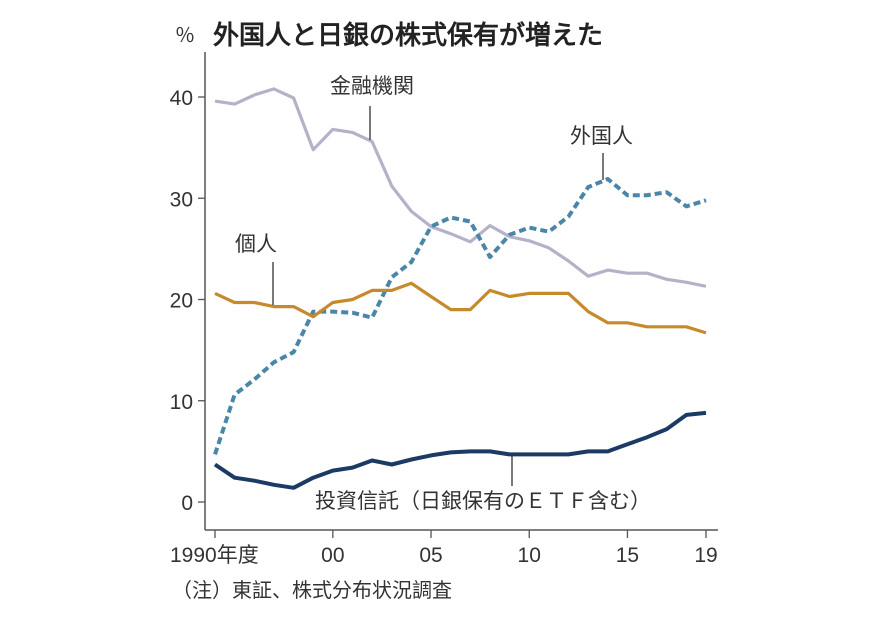  Describe the element at coordinates (181, 98) in the screenshot. I see `y-tick-label: 40` at that location.